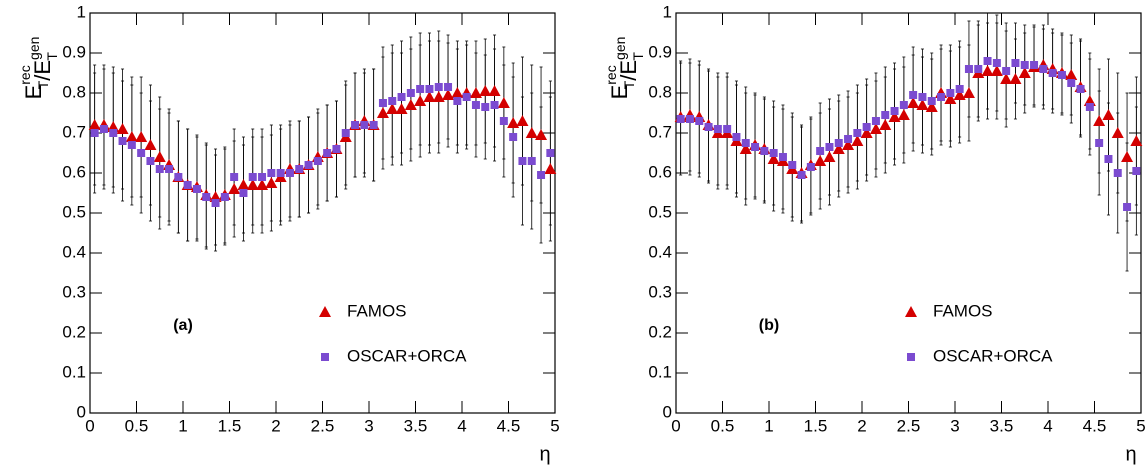 The width and height of the screenshot is (1148, 476). What do you see at coordinates (816, 425) in the screenshot?
I see `x-tick-label: 1.5` at bounding box center [816, 425].